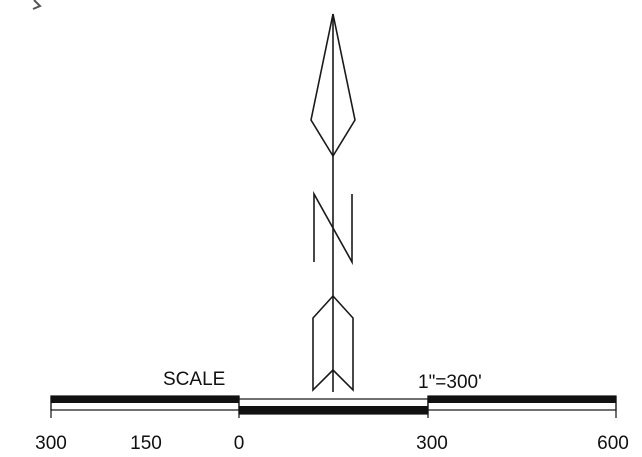 The image size is (642, 457). Describe the element at coordinates (613, 443) in the screenshot. I see `scale-tick-label-600: 600` at that location.